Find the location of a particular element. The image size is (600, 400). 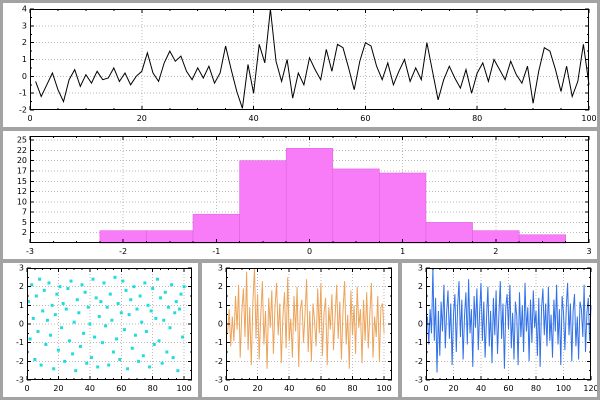

orange-line-chart: 0 20 40 60 80 100 -3 -2 -1 0 1 2 3 is located at coordinates (303, 328).